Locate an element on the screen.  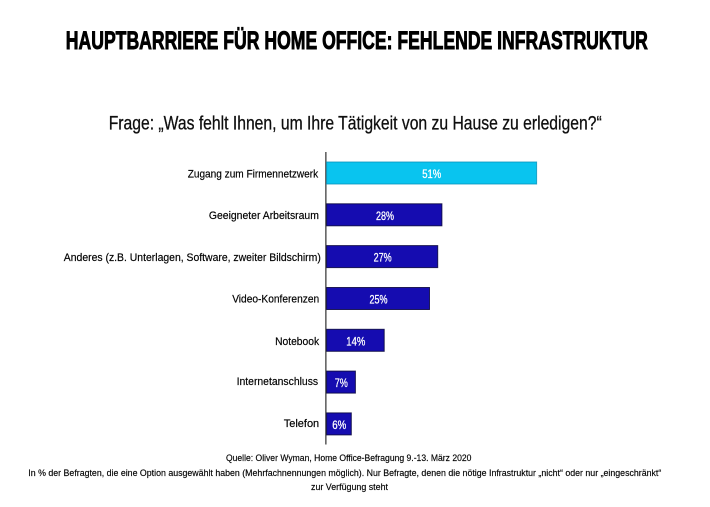
svg-text: 7% is located at coordinates (341, 383).